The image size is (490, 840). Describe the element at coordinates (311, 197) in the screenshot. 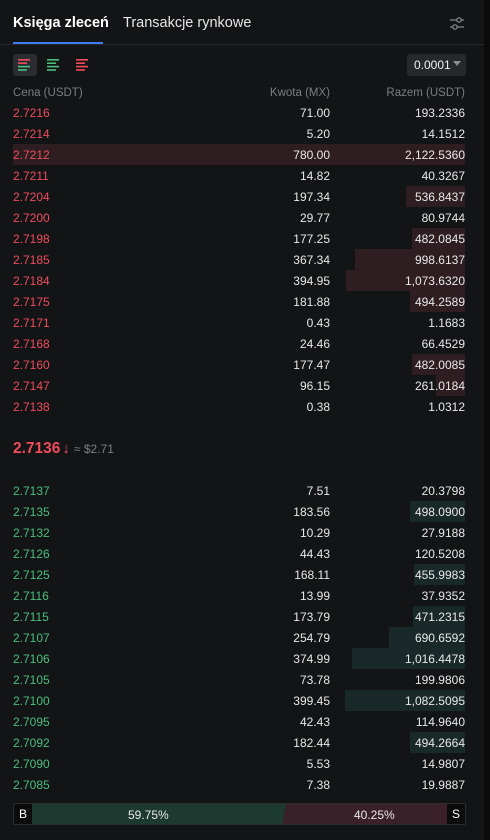

I see `ask-amount: 197.34` at that location.